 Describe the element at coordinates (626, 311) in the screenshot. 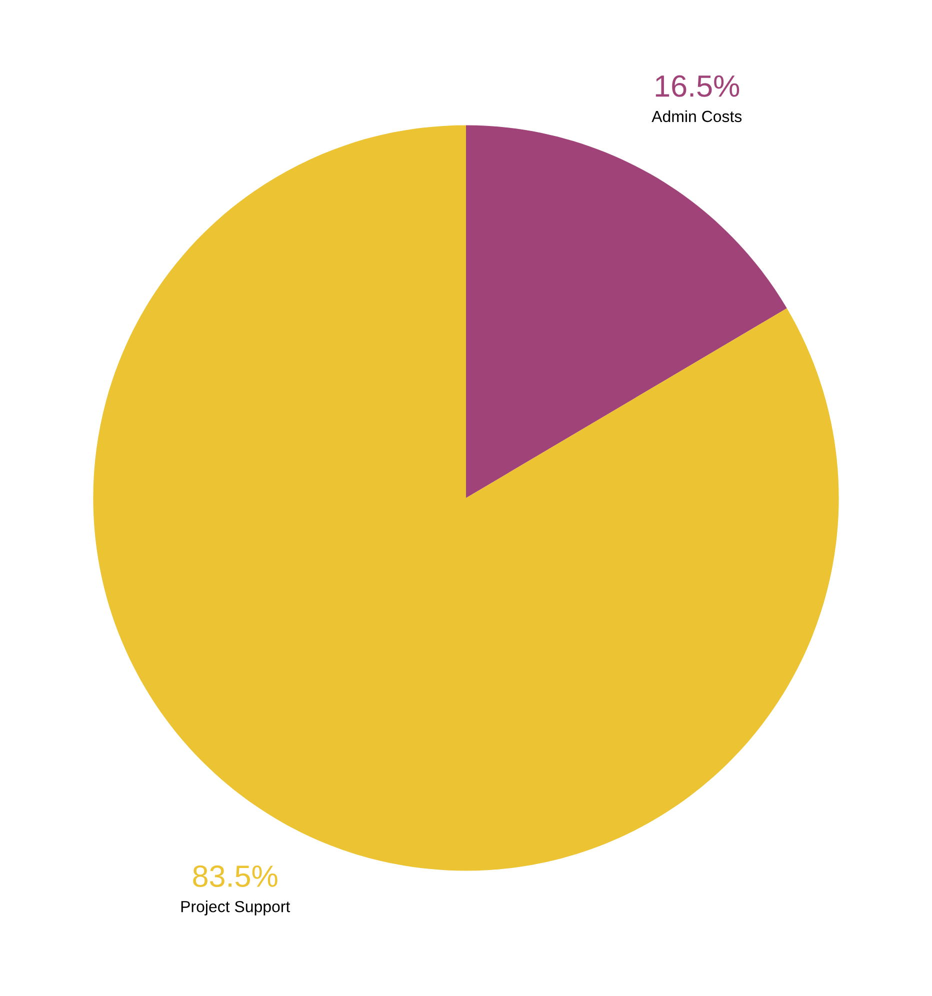

I see `pie-slice` at that location.